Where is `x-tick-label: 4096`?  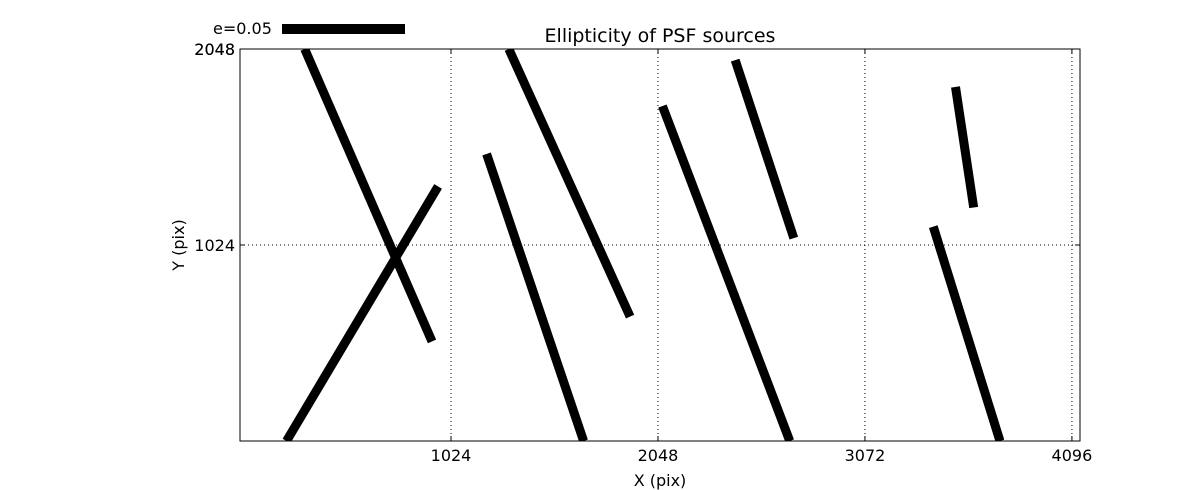
x-tick-label: 4096 is located at coordinates (1072, 455).